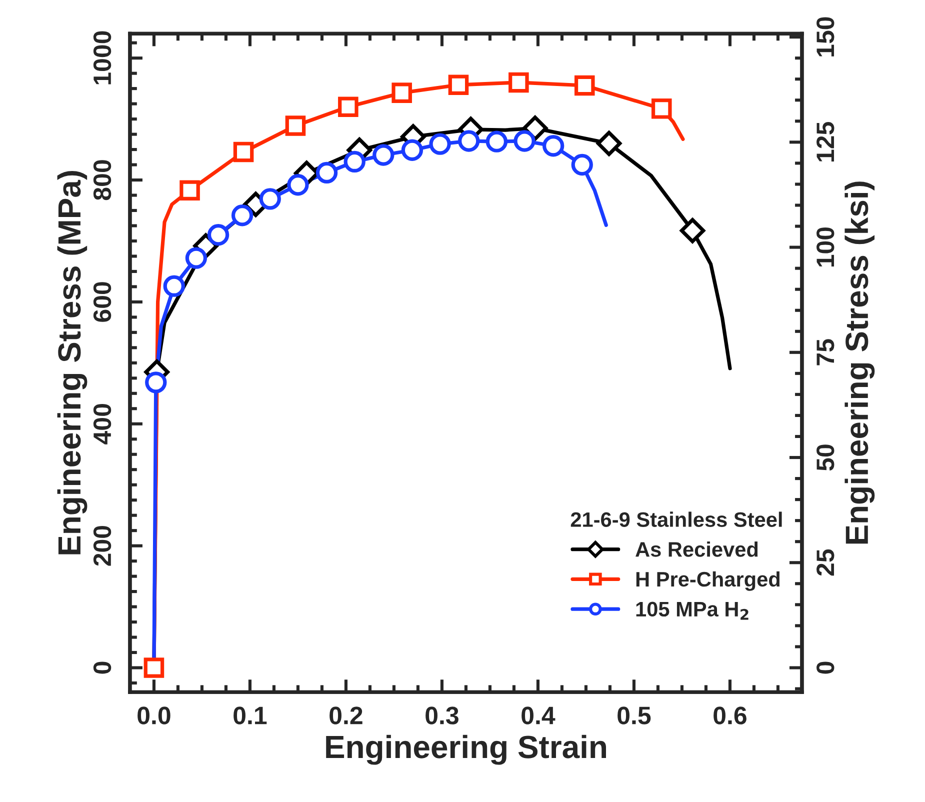 The width and height of the screenshot is (925, 802). Describe the element at coordinates (466, 749) in the screenshot. I see `x-axis-title: Engineering Strain` at that location.